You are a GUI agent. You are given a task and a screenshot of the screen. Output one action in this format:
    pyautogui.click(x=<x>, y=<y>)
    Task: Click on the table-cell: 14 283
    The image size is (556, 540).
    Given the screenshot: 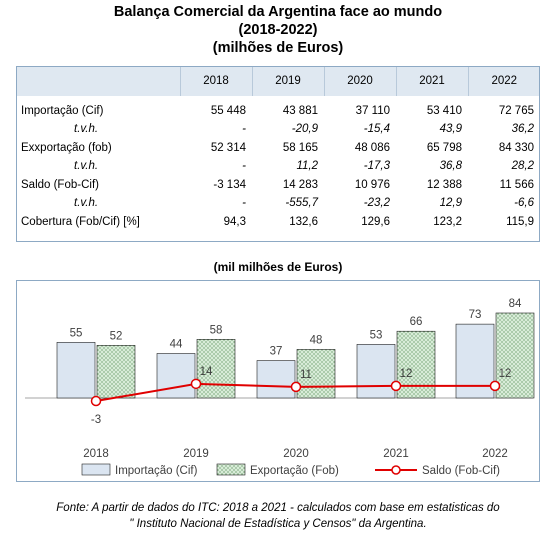 What is the action you would take?
    pyautogui.click(x=300, y=184)
    